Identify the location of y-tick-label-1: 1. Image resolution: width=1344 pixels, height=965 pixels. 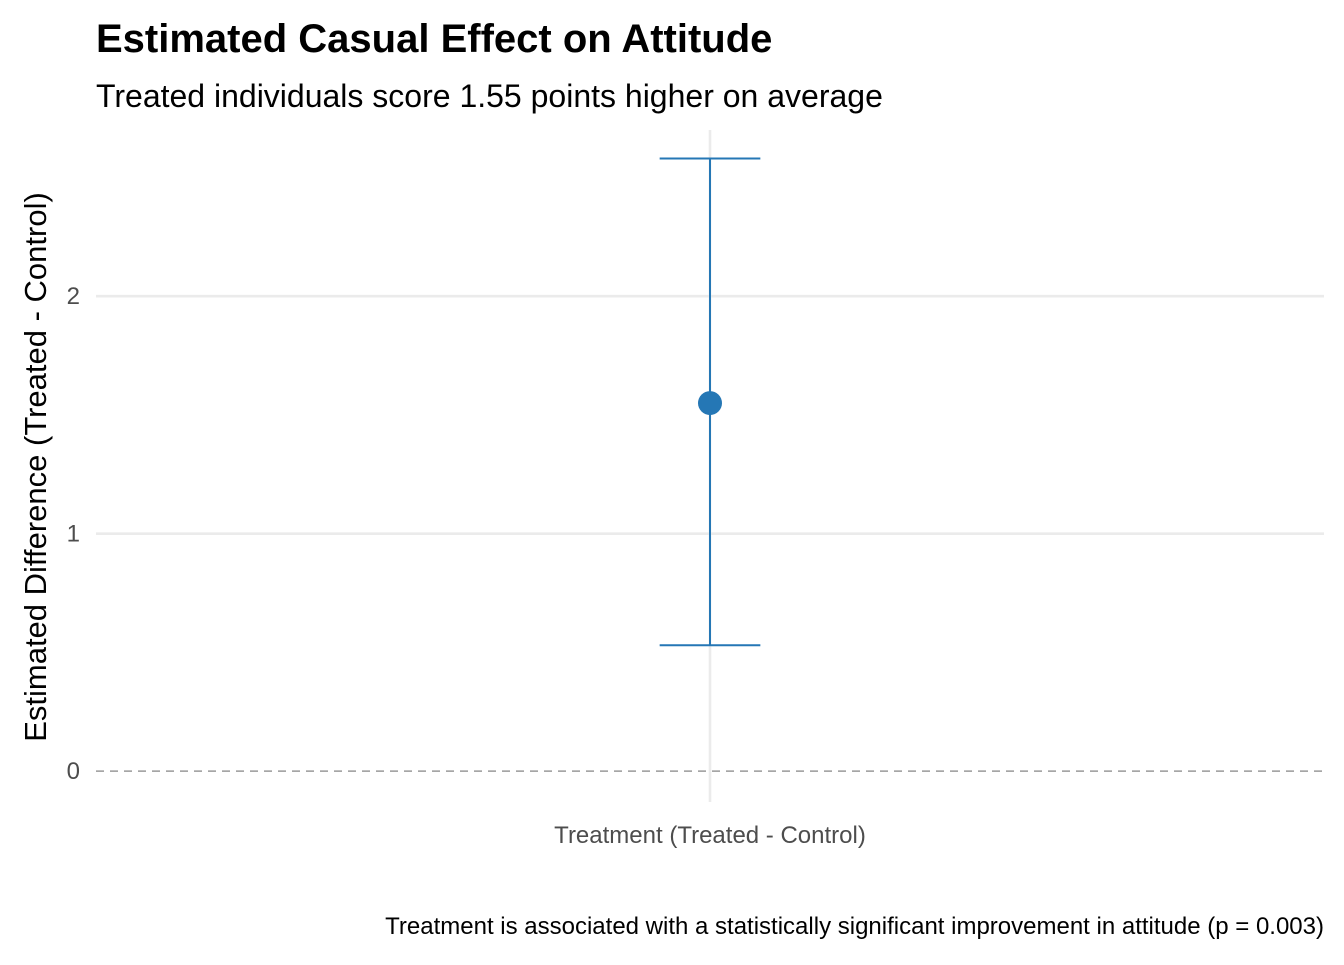
(73, 534).